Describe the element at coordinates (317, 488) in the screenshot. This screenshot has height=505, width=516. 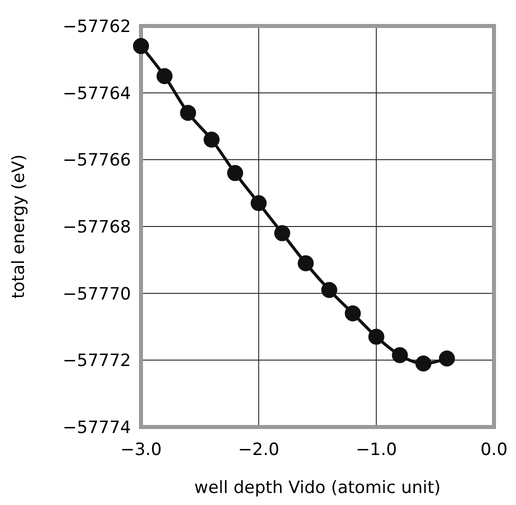
I see `x-axis-title: well depth Vido (atomic unit)` at that location.